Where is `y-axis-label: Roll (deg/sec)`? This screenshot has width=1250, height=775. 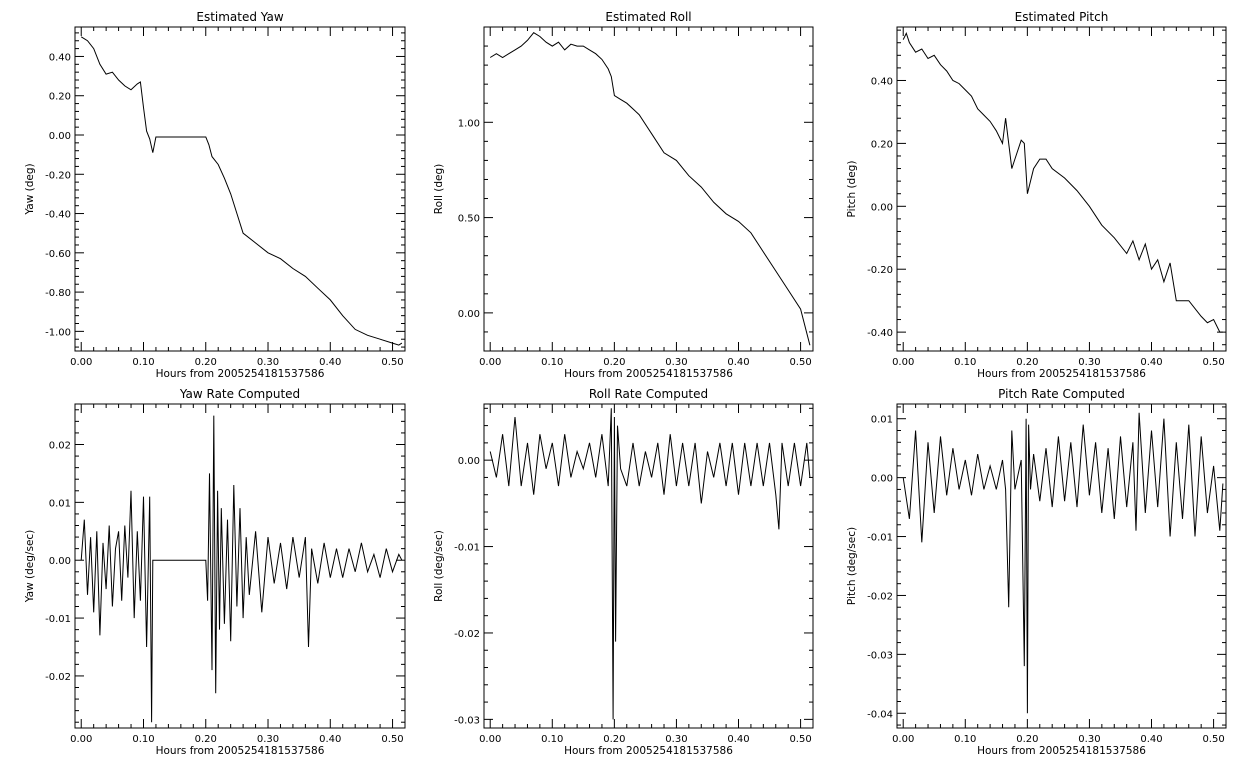
y-axis-label: Roll (deg/sec) is located at coordinates (439, 566).